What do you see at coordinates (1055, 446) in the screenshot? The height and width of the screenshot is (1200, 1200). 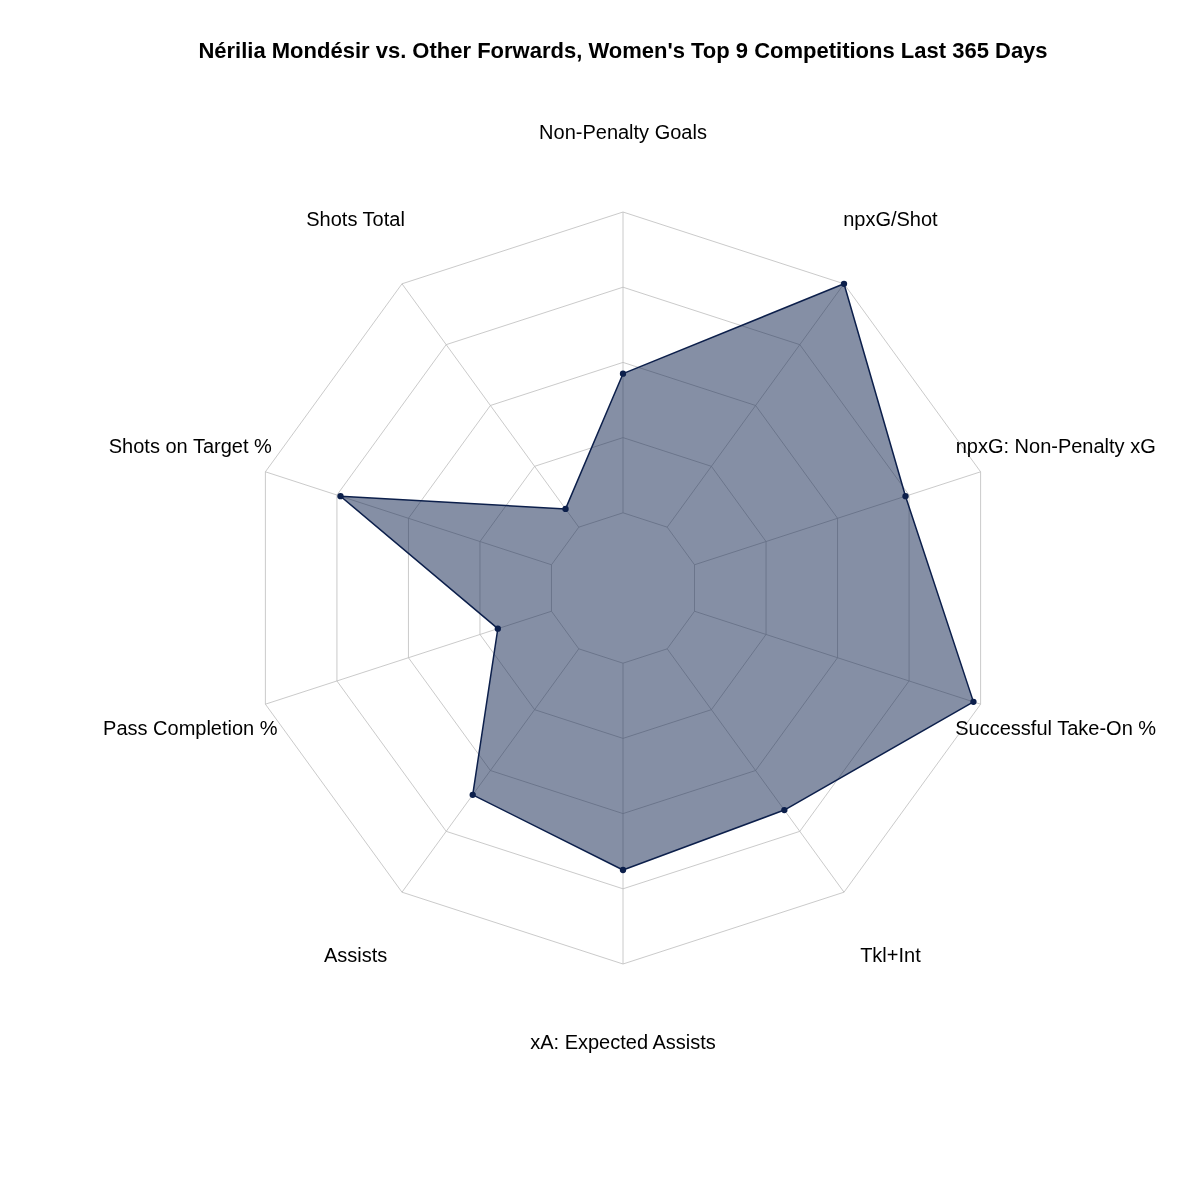 I see `spoke-label: npxG: Non-Penalty xG` at bounding box center [1055, 446].